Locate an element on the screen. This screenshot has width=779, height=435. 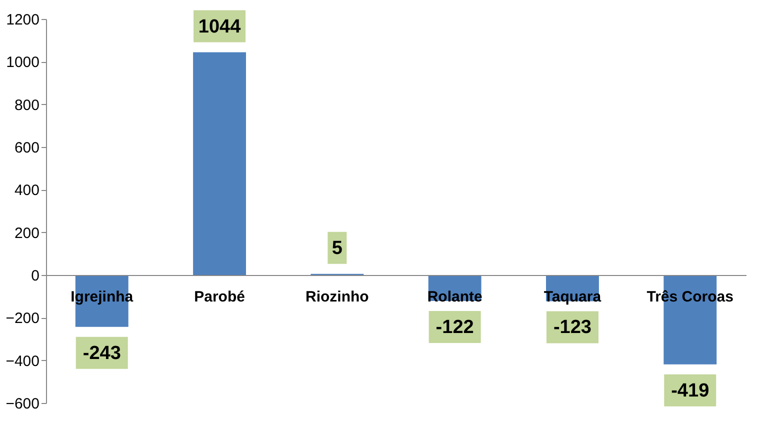
bar is located at coordinates (219, 163).